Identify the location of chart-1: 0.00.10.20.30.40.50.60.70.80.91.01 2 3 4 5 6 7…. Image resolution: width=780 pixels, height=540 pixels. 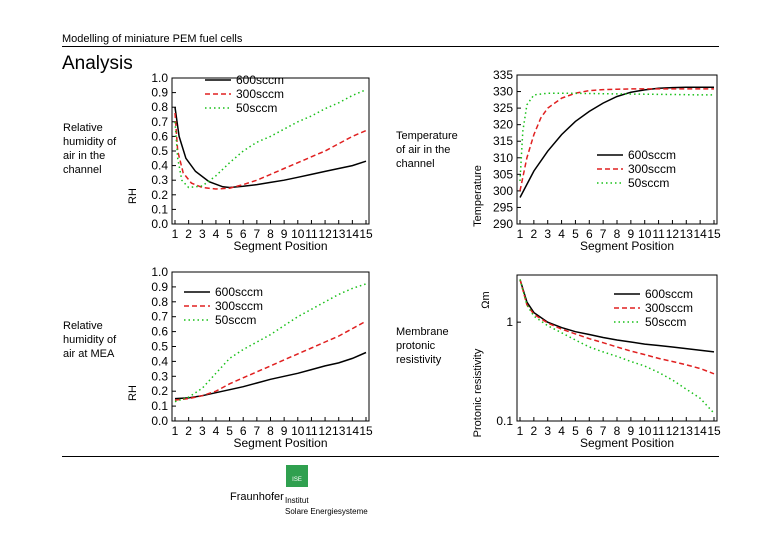
(250, 162).